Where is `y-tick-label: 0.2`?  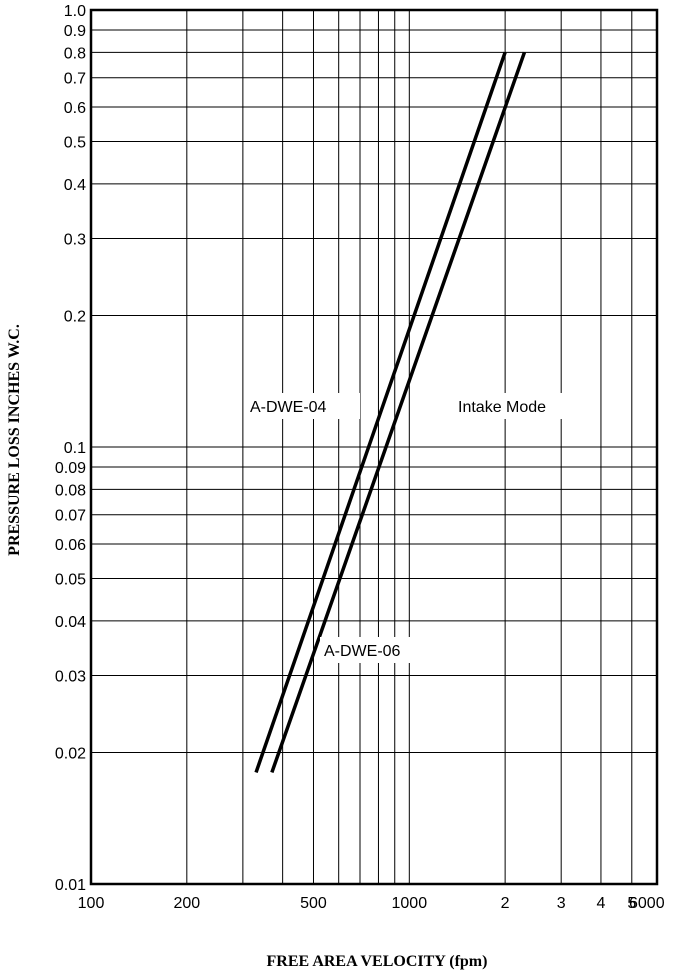 y-tick-label: 0.2 is located at coordinates (75, 316).